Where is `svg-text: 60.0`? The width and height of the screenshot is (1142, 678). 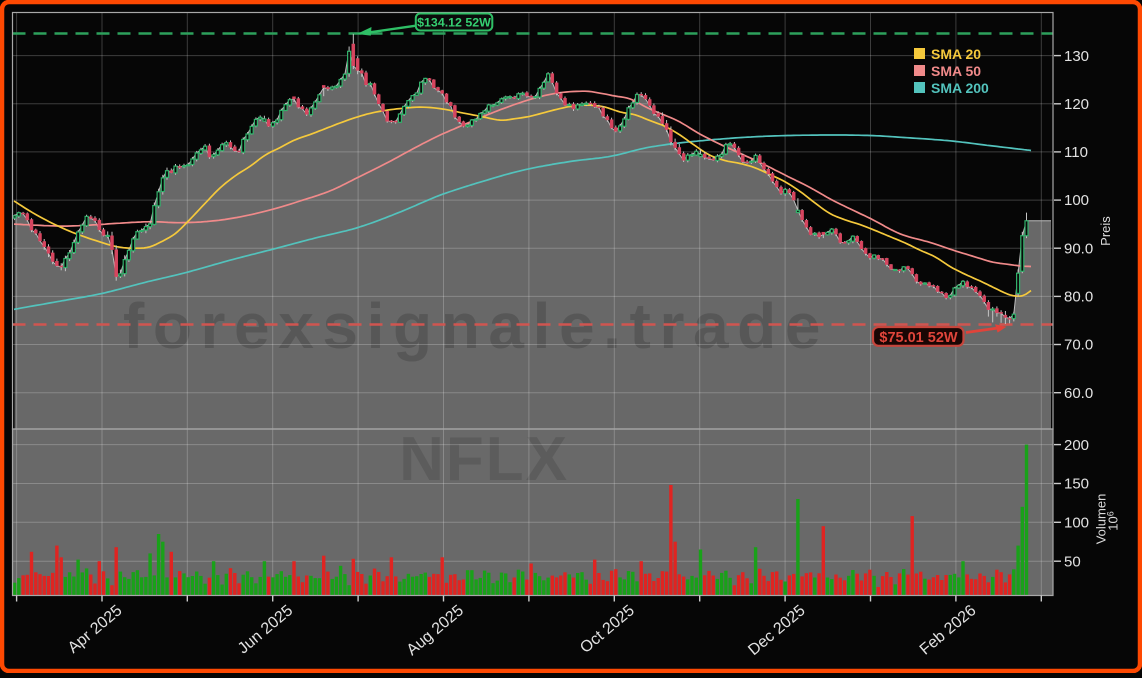 svg-text: 60.0 is located at coordinates (1078, 393).